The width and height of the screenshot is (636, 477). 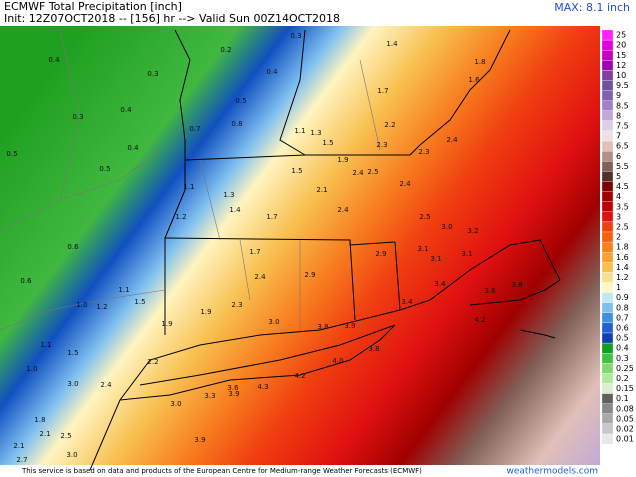 I want to click on map-value-label: 2.2, so click(x=389, y=125).